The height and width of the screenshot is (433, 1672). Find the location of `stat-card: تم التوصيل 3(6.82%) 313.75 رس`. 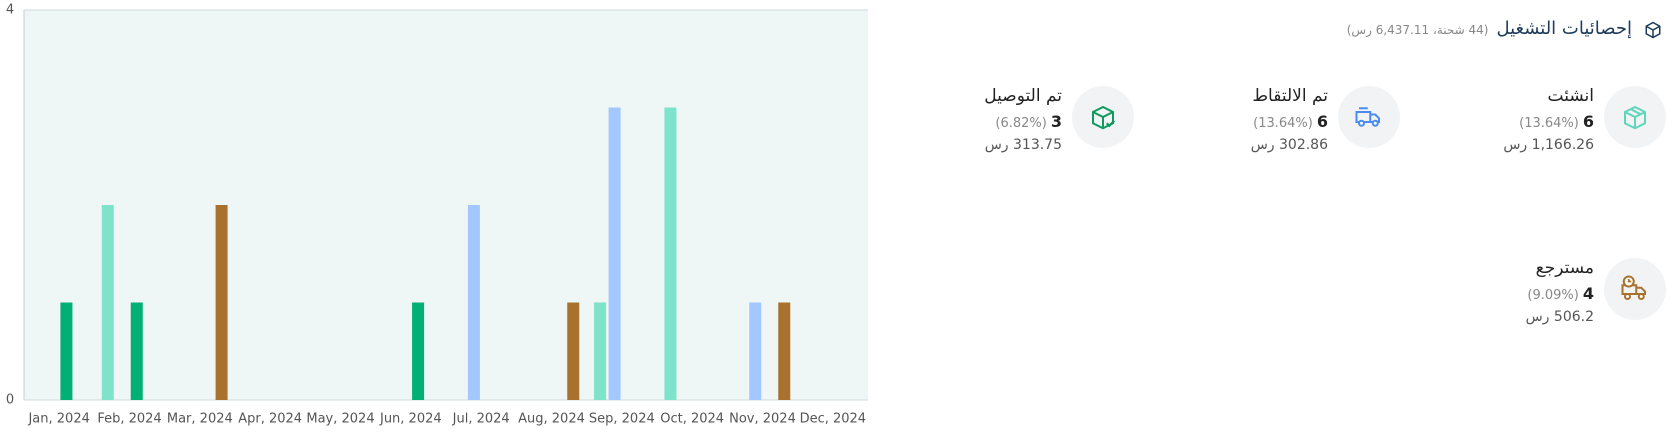

stat-card: تم التوصيل 3(6.82%) 313.75 رس is located at coordinates (1059, 119).